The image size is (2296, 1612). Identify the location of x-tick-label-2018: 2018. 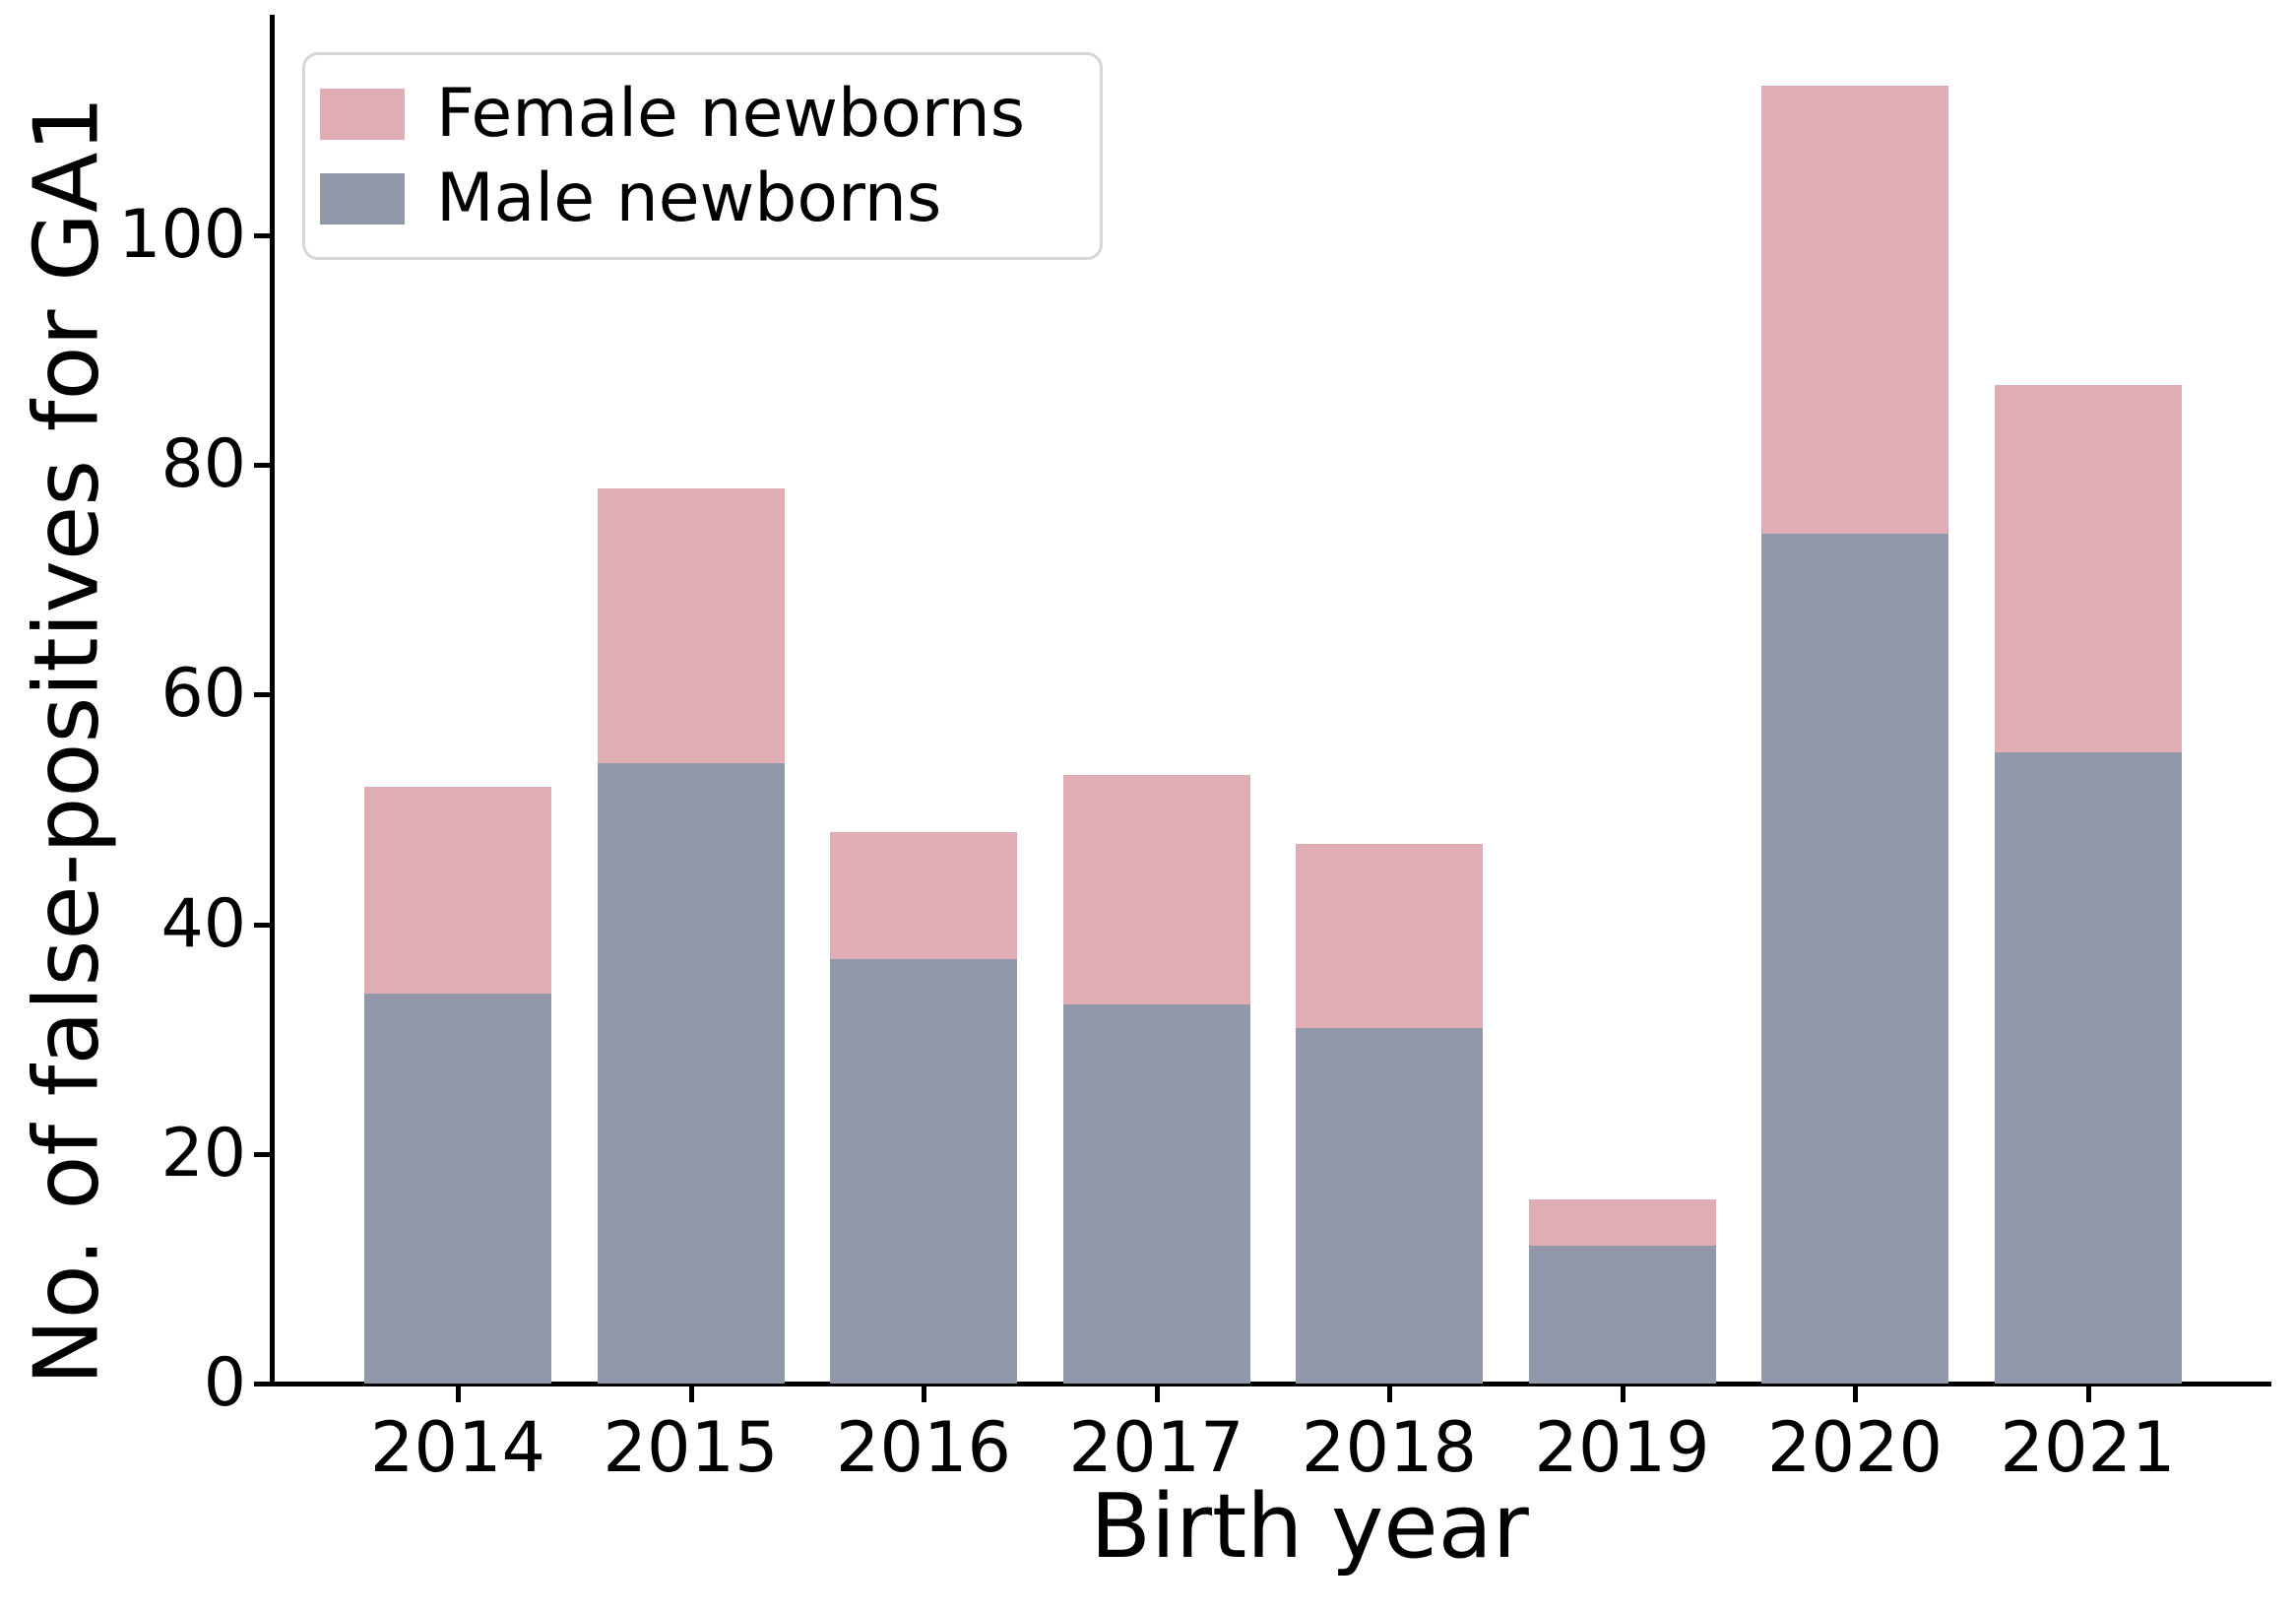
(1389, 1447).